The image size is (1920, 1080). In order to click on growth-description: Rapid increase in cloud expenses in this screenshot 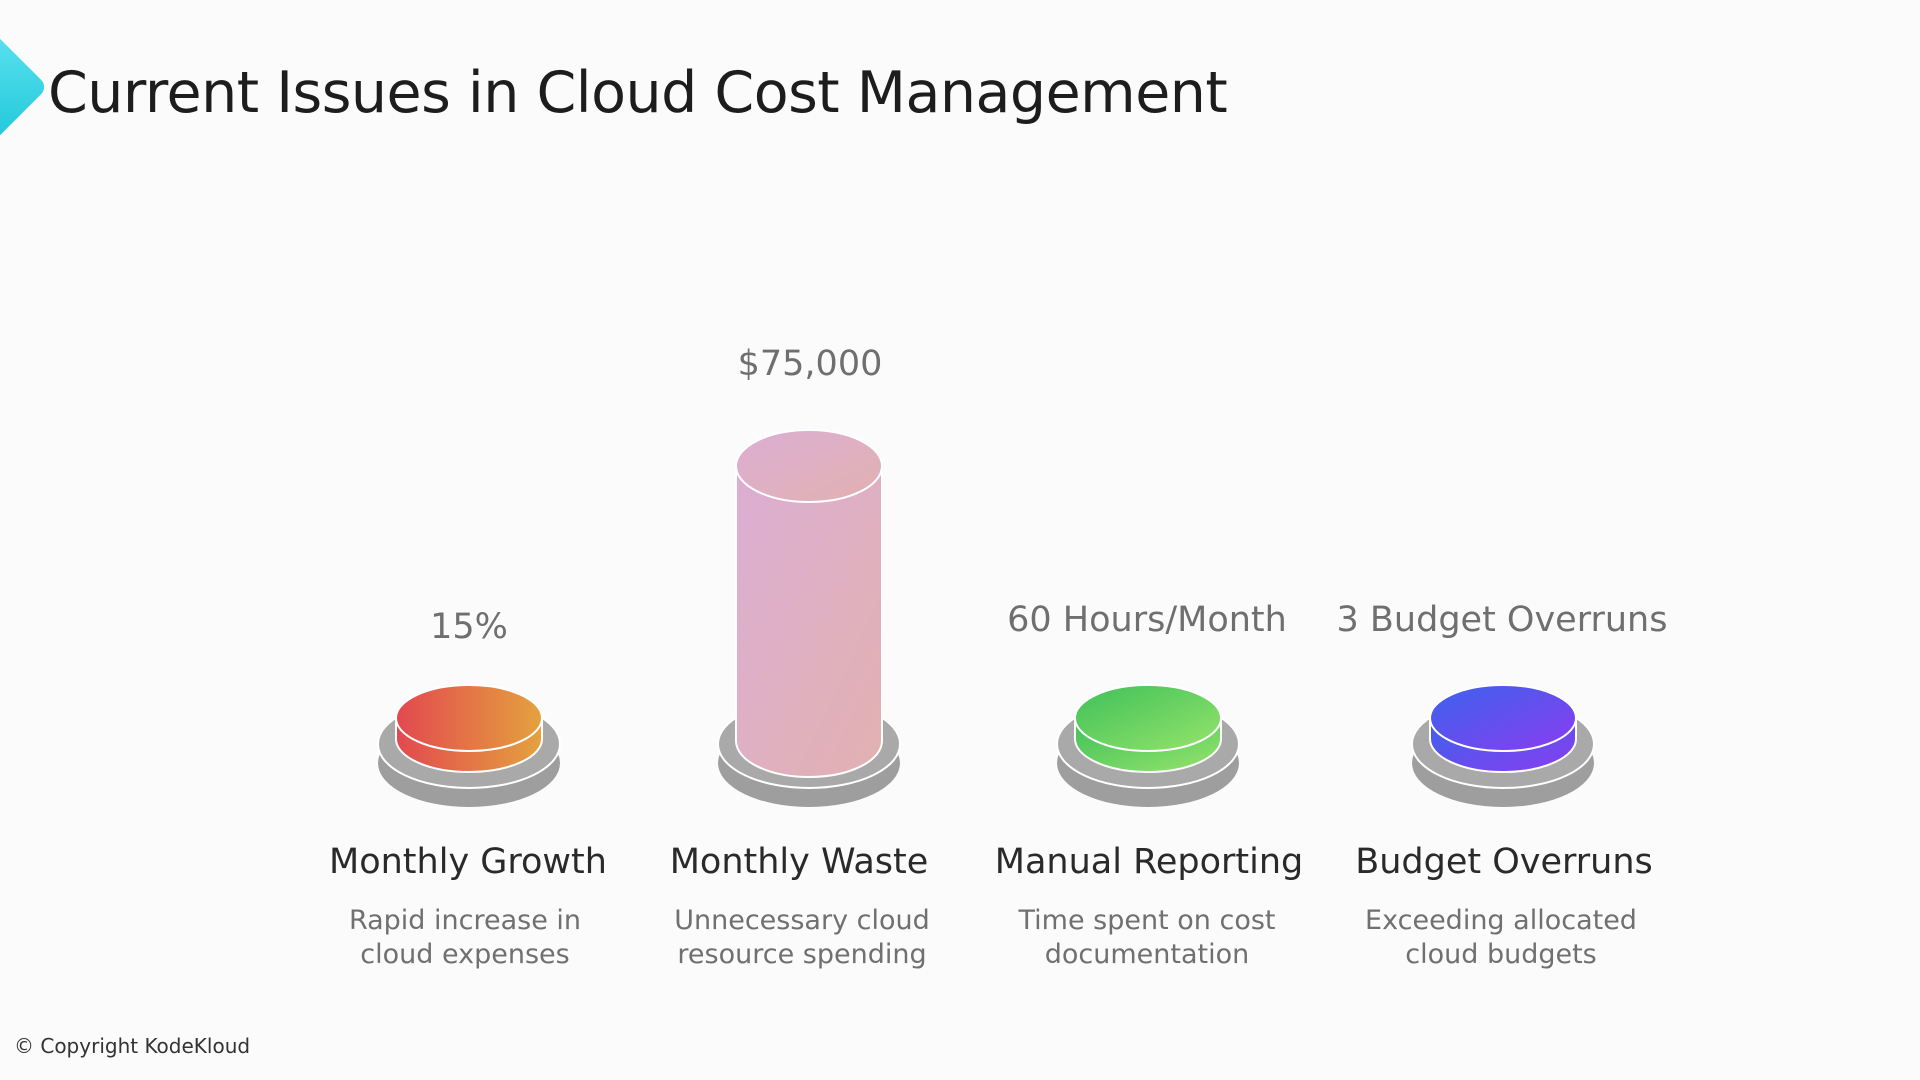, I will do `click(465, 938)`.